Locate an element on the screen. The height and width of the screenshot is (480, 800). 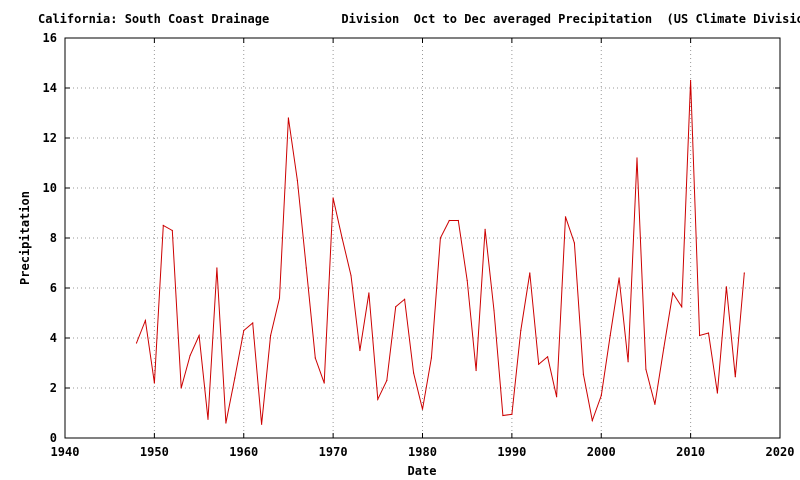
y-tick-labels: 0 2 4 6 8 10 12 14 16 is located at coordinates (50, 238).